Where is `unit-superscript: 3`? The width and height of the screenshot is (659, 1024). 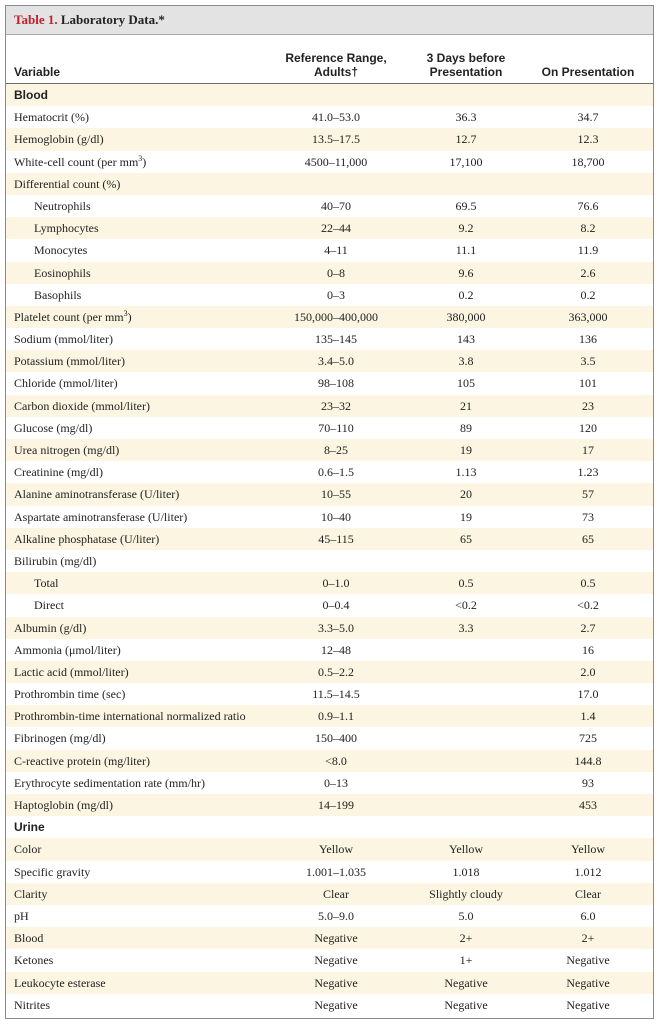 unit-superscript: 3 is located at coordinates (140, 158).